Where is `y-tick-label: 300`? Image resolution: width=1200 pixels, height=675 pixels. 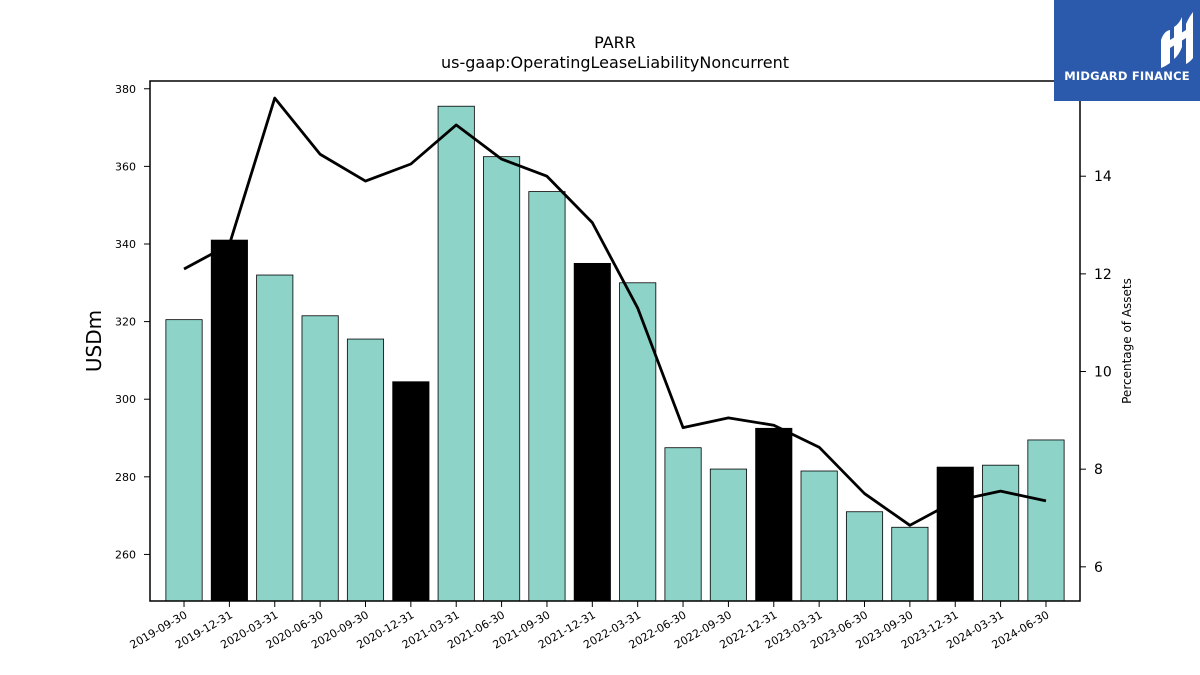
y-tick-label: 300 is located at coordinates (125, 399).